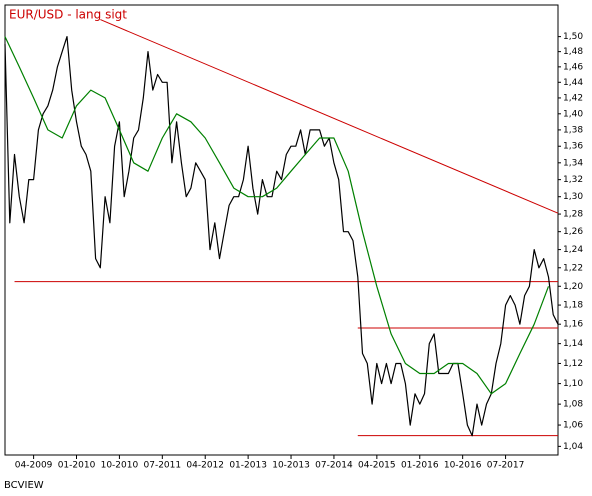 This screenshot has width=592, height=496. I want to click on x-tick-label: 04-2015, so click(377, 466).